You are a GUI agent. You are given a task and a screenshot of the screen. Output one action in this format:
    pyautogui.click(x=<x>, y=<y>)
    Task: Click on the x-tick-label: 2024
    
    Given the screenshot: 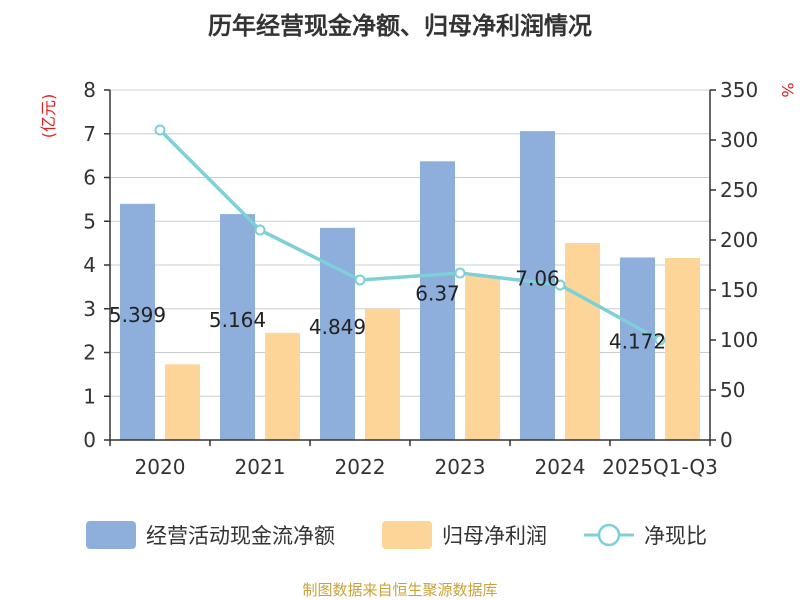 What is the action you would take?
    pyautogui.click(x=560, y=467)
    